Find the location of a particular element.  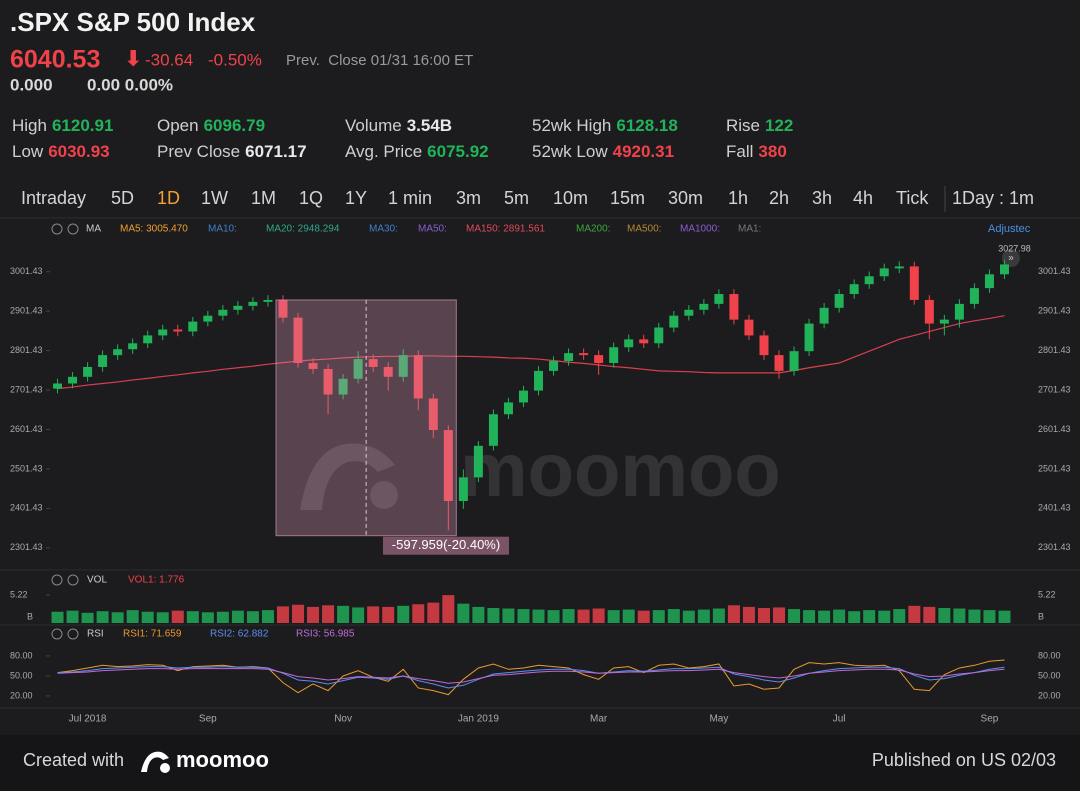

stat-value: 6030.93 is located at coordinates (78, 151).